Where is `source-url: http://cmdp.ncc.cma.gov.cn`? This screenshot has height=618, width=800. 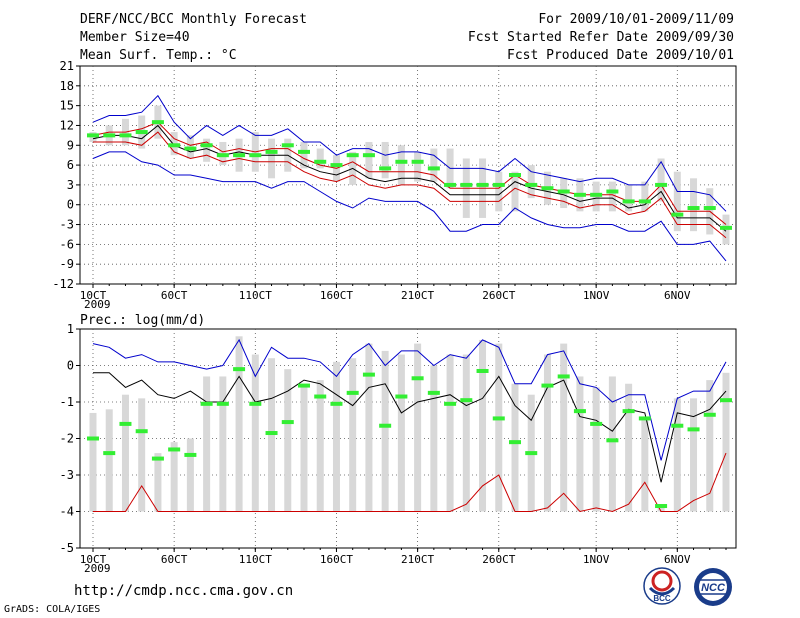
source-url: http://cmdp.ncc.cma.gov.cn is located at coordinates (184, 591).